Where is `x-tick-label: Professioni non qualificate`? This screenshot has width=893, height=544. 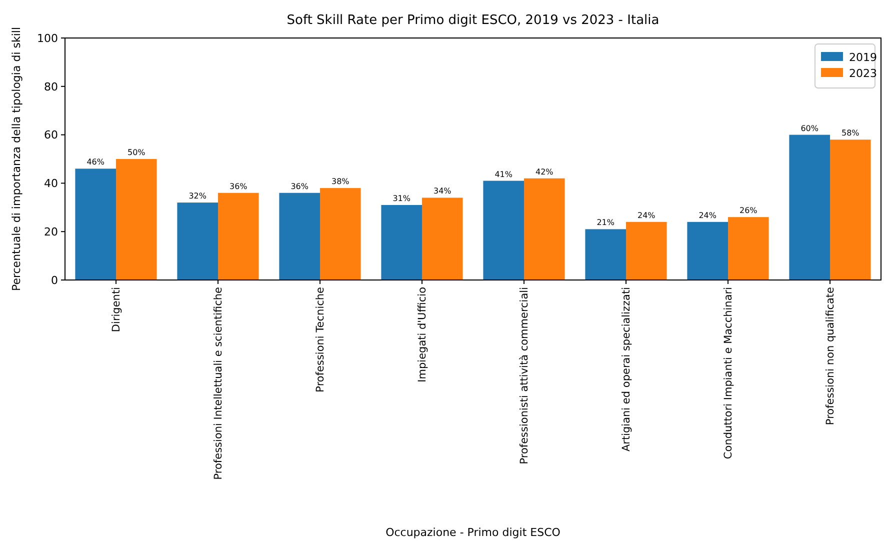 x-tick-label: Professioni non qualificate is located at coordinates (830, 356).